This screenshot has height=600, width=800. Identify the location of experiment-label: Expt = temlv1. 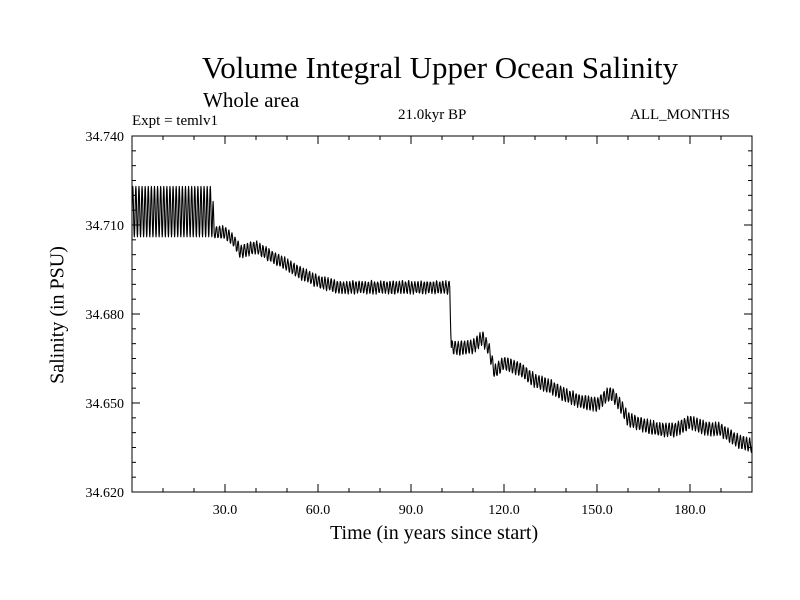
(175, 121).